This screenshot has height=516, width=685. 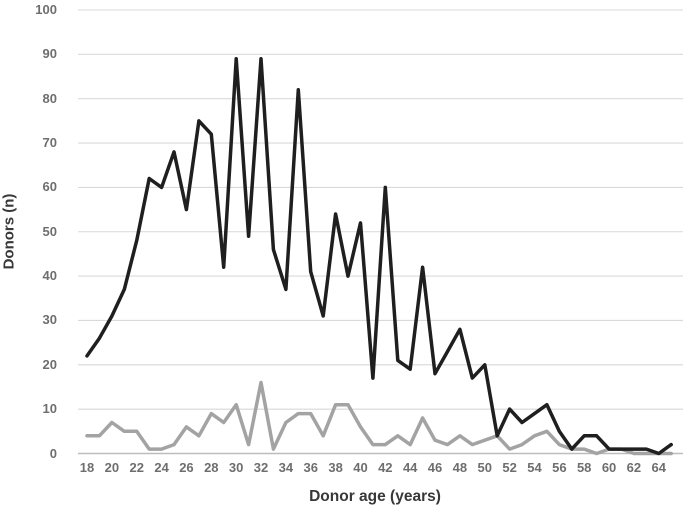 I want to click on y-tick-label: 100, so click(x=46, y=9).